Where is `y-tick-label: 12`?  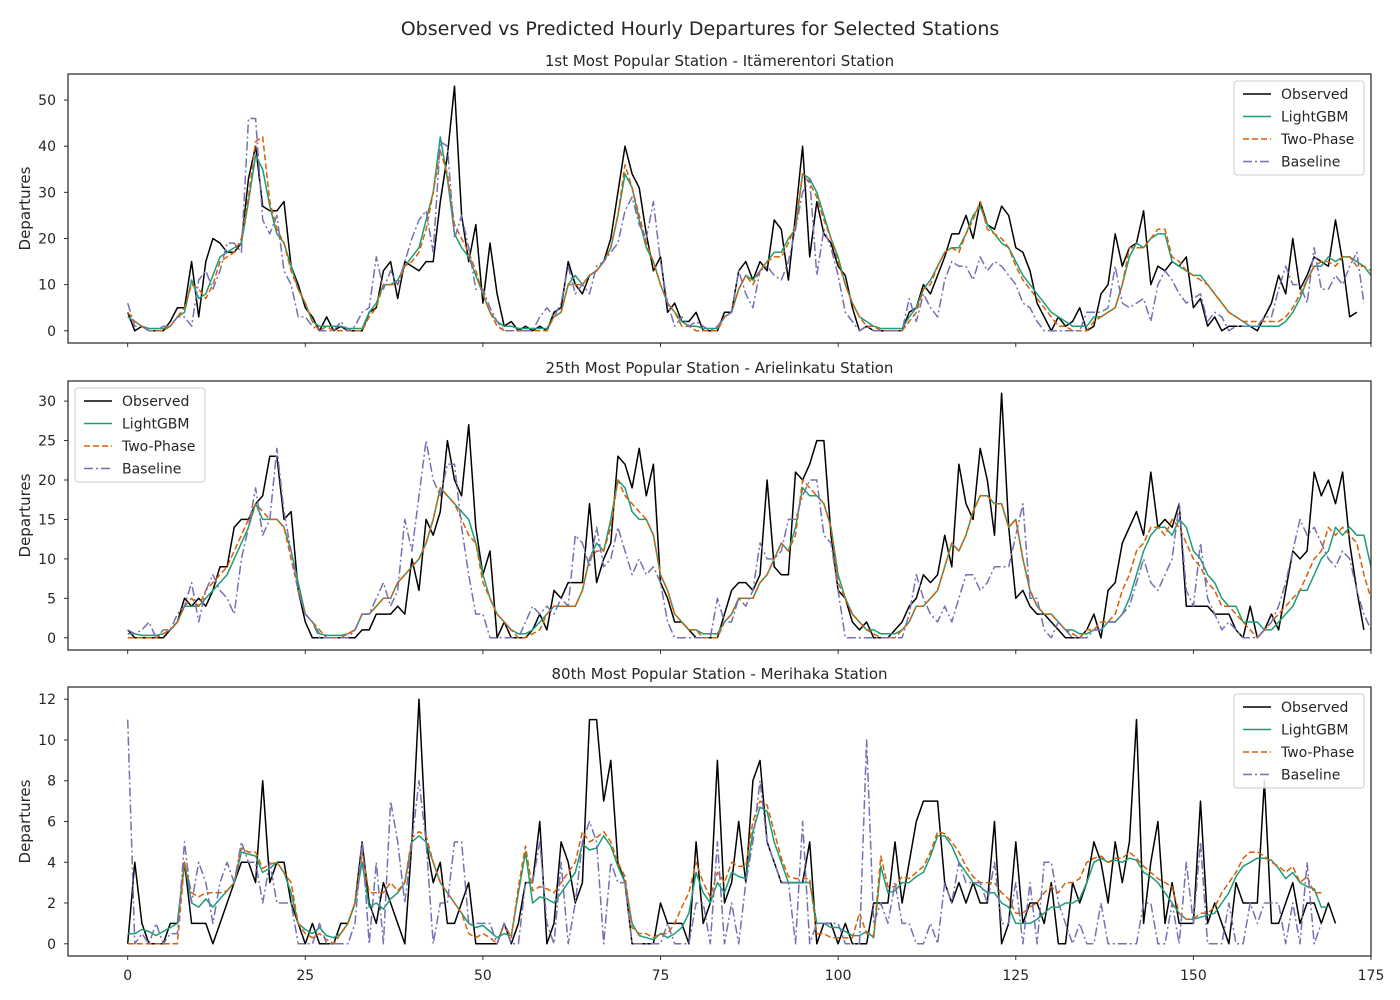 y-tick-label: 12 is located at coordinates (47, 700).